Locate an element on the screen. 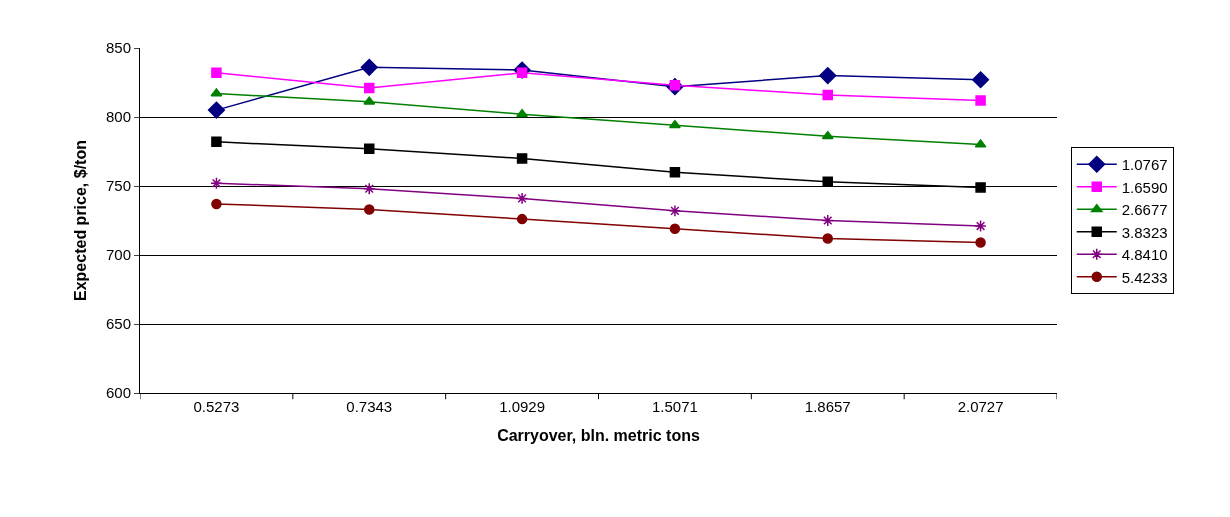 The image size is (1230, 517). x-tick-label: 1.5071 is located at coordinates (674, 406).